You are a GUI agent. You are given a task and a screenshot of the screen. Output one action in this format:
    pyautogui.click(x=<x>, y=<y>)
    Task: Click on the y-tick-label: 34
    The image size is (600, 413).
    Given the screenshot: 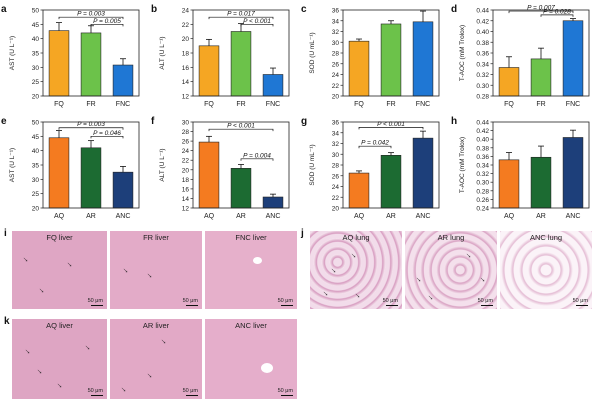 What is the action you would take?
    pyautogui.click(x=336, y=21)
    